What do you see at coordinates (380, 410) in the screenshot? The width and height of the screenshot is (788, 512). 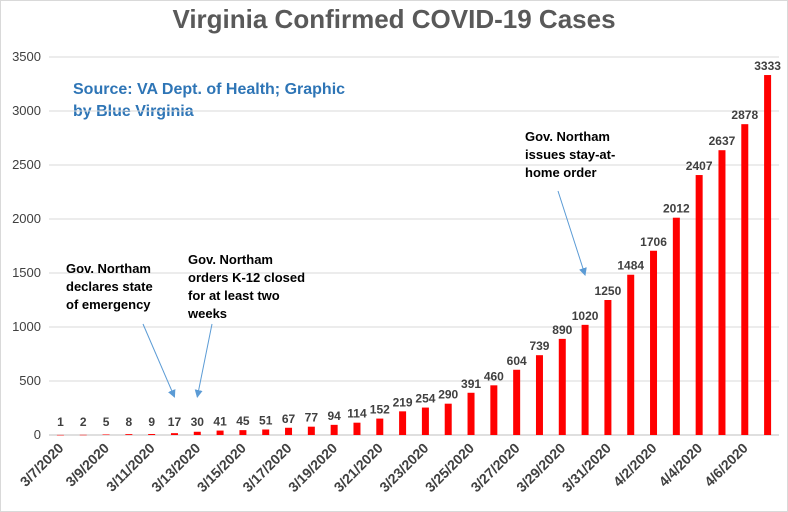 I see `data-label: 152` at bounding box center [380, 410].